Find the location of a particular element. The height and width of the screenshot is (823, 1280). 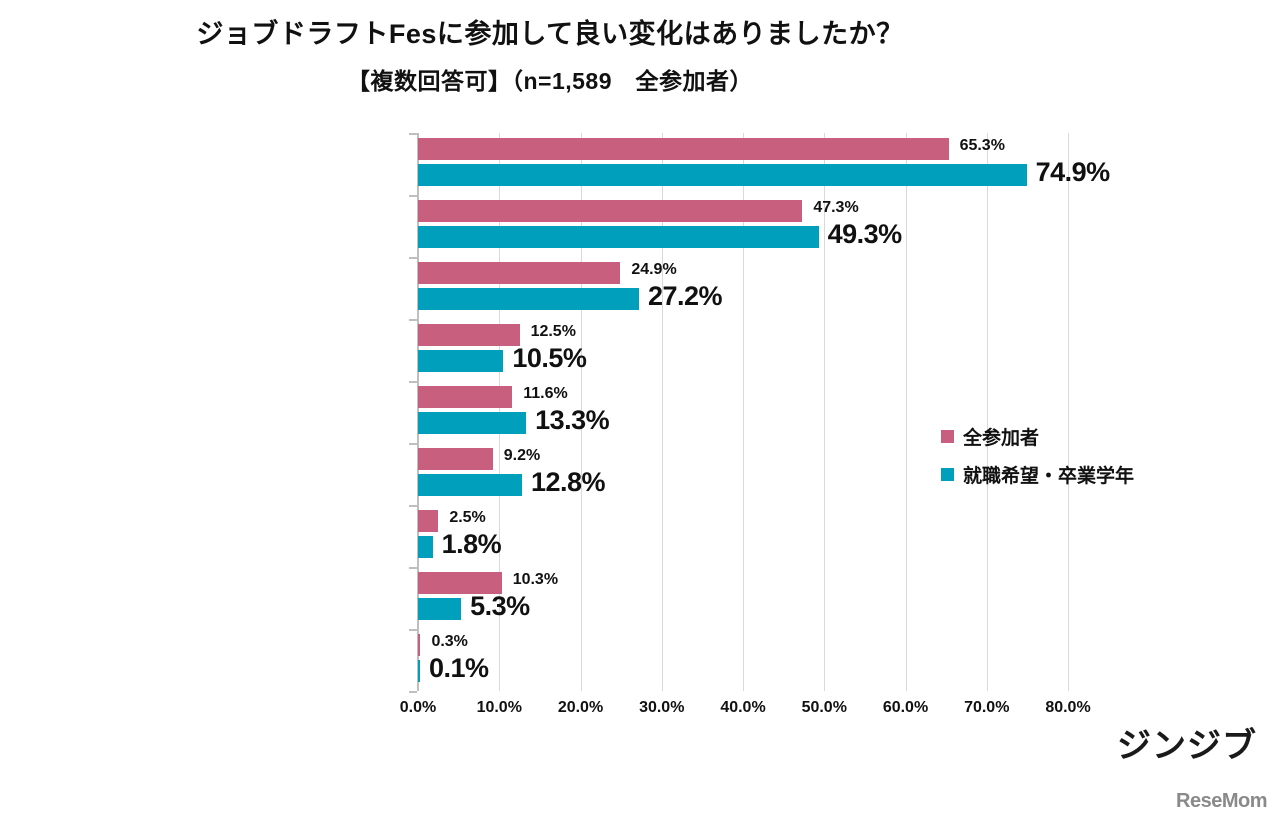

bar-row: 自分の興味が分かった12.5%10.5% is located at coordinates (743, 350).